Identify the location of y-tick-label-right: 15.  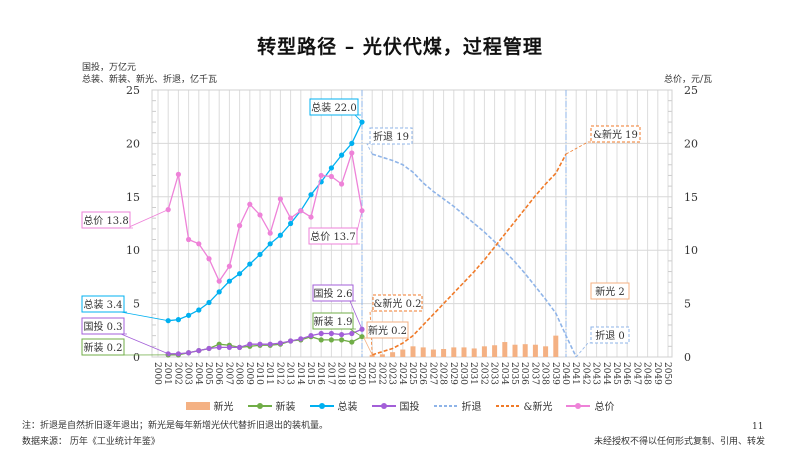
(691, 197).